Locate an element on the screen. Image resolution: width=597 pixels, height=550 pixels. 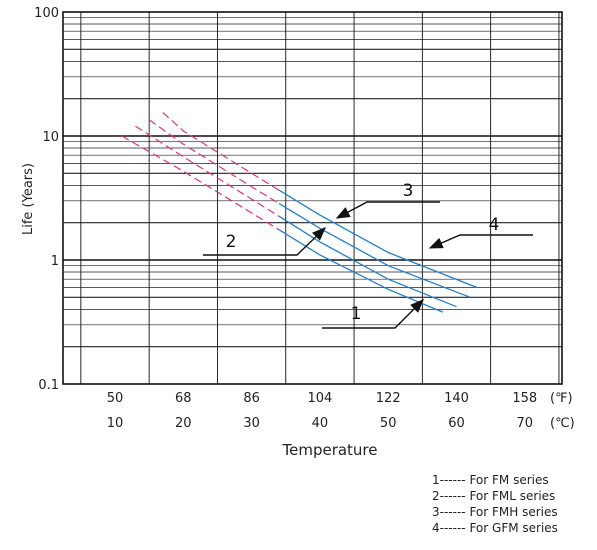
series-2-dashed-segment is located at coordinates (207, 171).